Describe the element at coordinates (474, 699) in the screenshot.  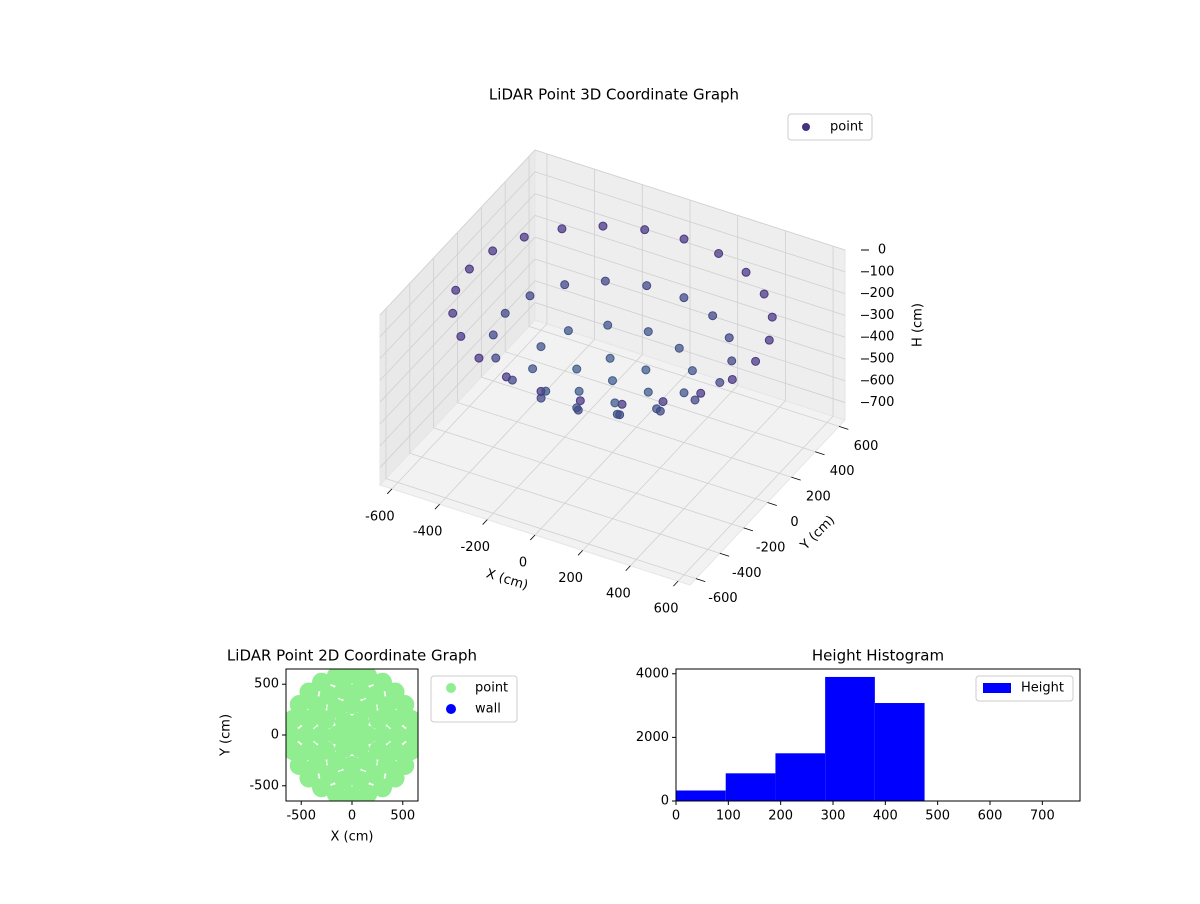
I see `legend: point wall` at that location.